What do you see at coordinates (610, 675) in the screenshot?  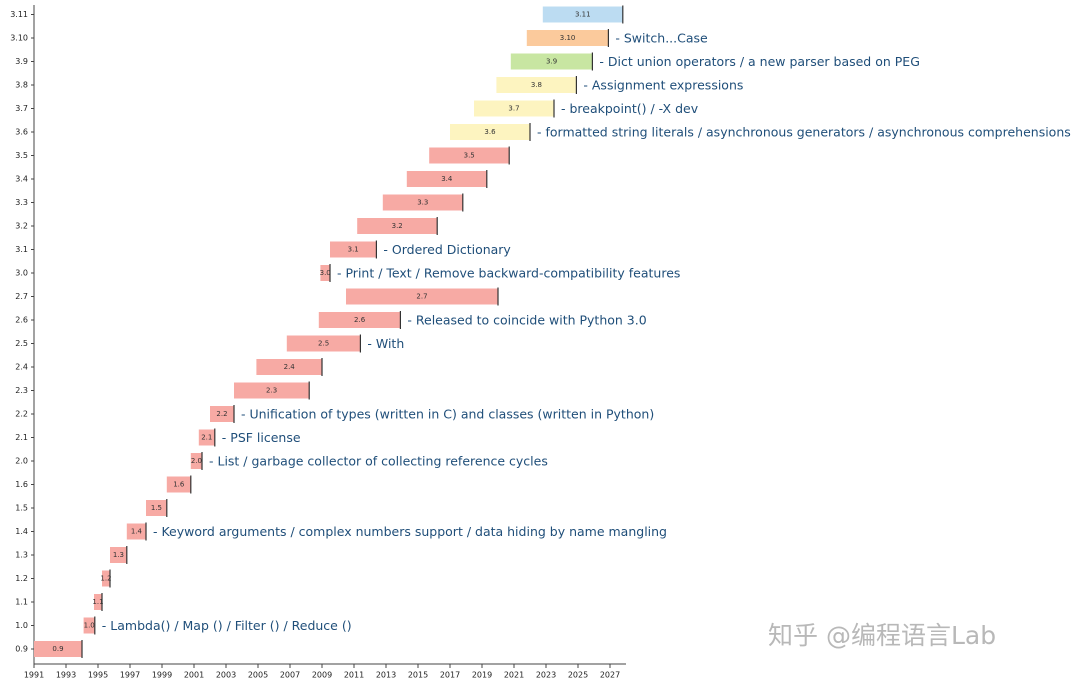 I see `x-tick-label: 2027` at bounding box center [610, 675].